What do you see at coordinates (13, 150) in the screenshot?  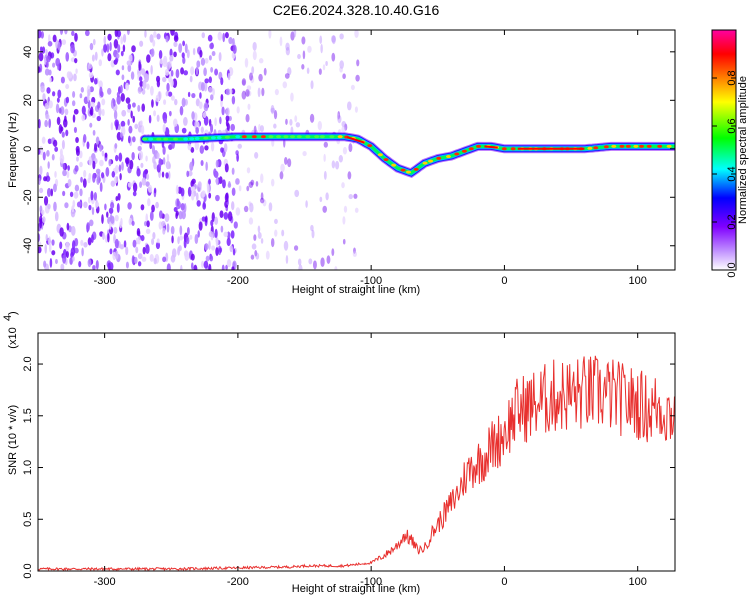 I see `spectrogram-ylabel: Frequency (Hz)` at bounding box center [13, 150].